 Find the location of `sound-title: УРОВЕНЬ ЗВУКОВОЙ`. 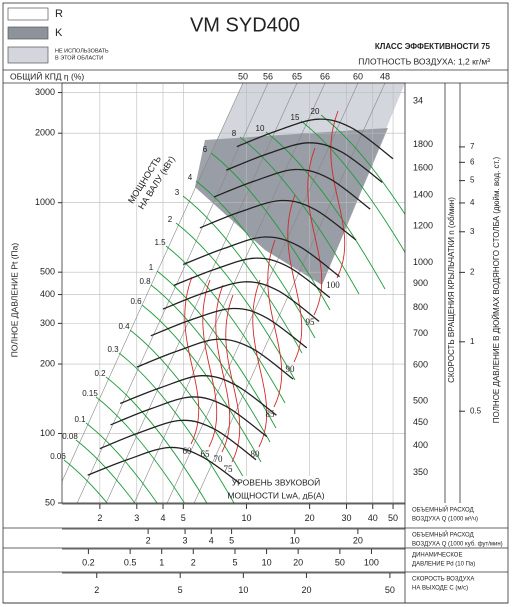

sound-title: УРОВЕНЬ ЗВУКОВОЙ is located at coordinates (276, 481).